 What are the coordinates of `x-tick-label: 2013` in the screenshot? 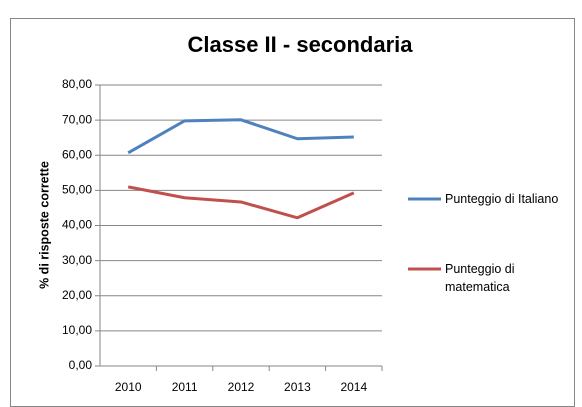 It's located at (297, 387).